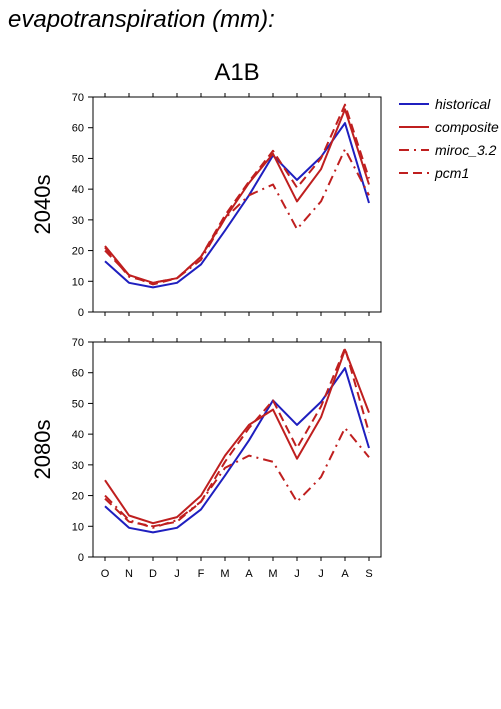 The width and height of the screenshot is (501, 709). Describe the element at coordinates (42, 450) in the screenshot. I see `y-axis-label: 2080s` at that location.